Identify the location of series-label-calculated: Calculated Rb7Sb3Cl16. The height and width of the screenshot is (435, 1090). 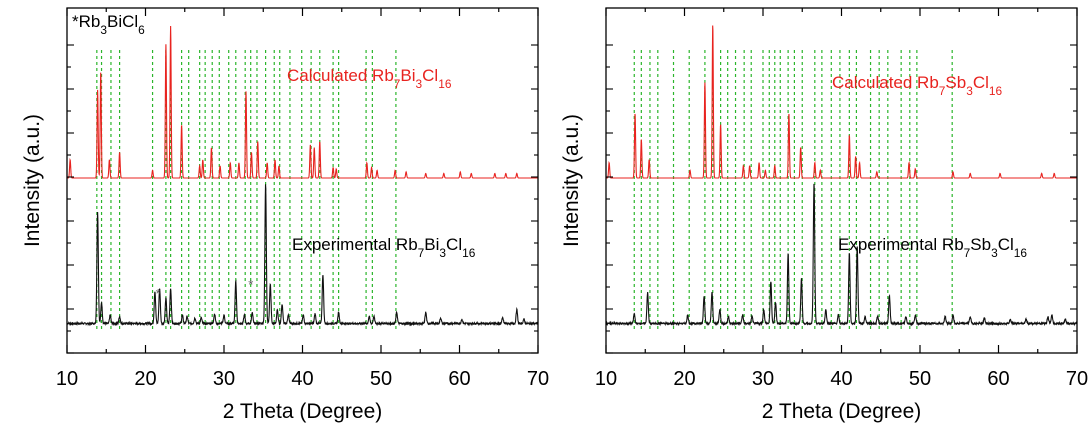
(917, 85).